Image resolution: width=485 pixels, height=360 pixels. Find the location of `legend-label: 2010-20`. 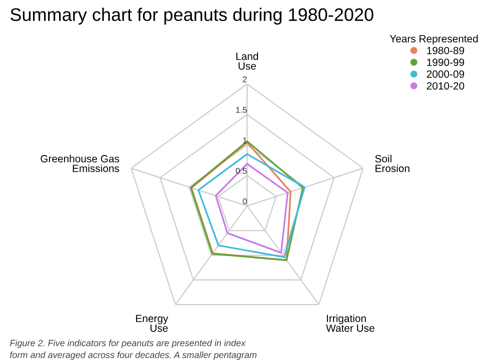

legend-label: 2010-20 is located at coordinates (445, 86).